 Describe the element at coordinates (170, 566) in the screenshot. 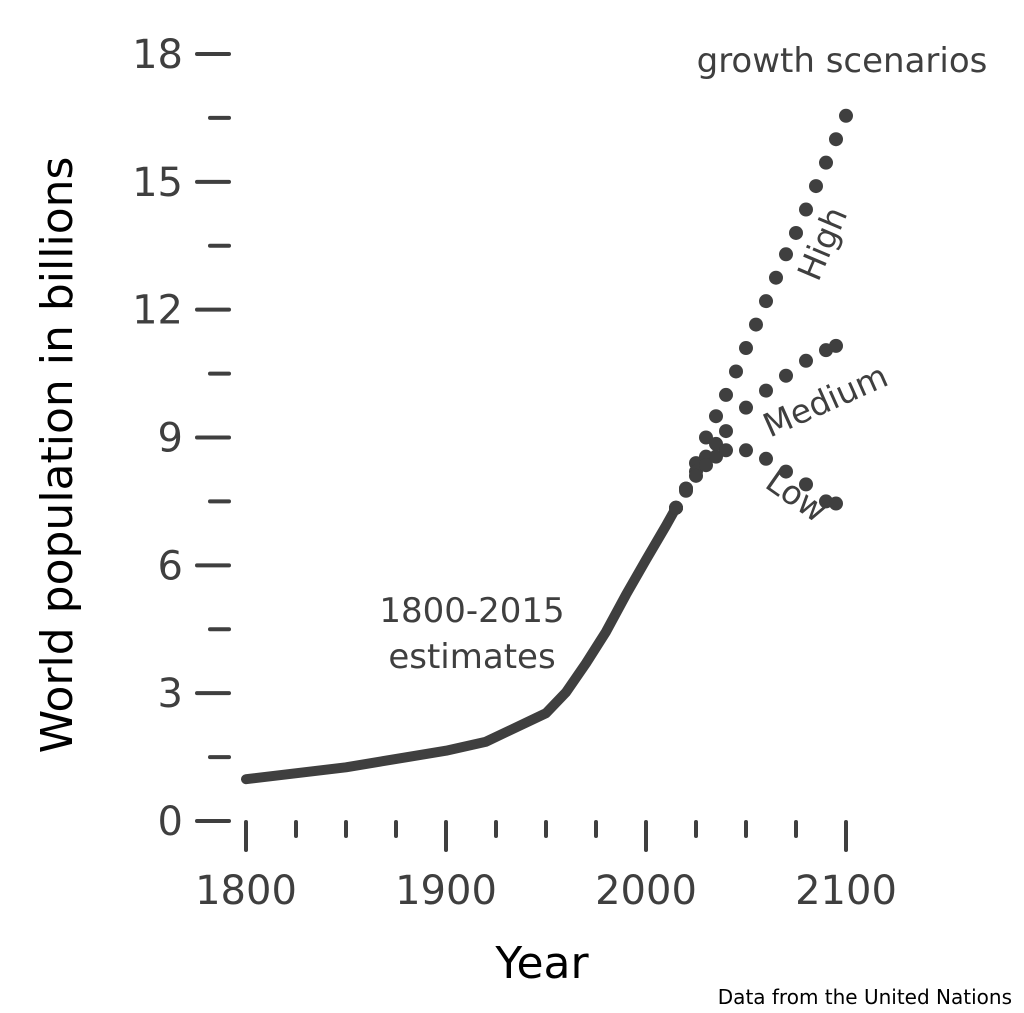

I see `y-tick-label: 6` at that location.